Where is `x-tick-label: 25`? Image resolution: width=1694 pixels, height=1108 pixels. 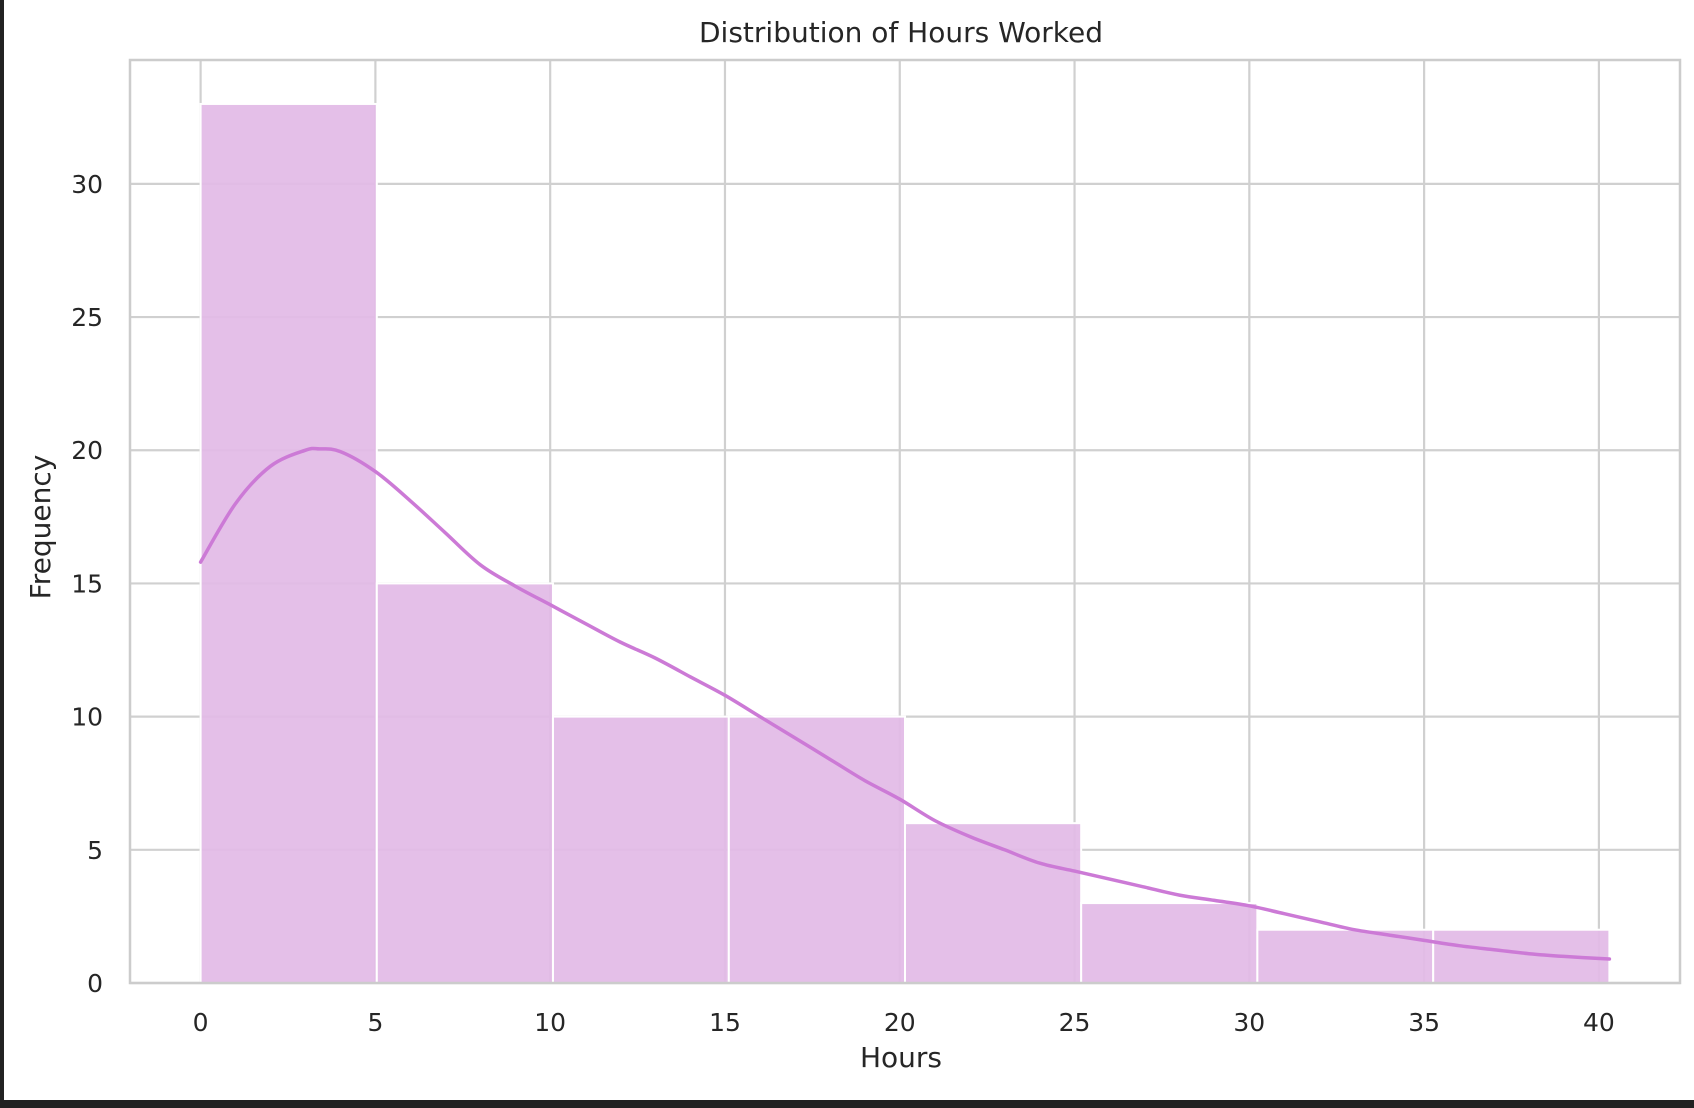
x-tick-label: 25 is located at coordinates (1075, 1022).